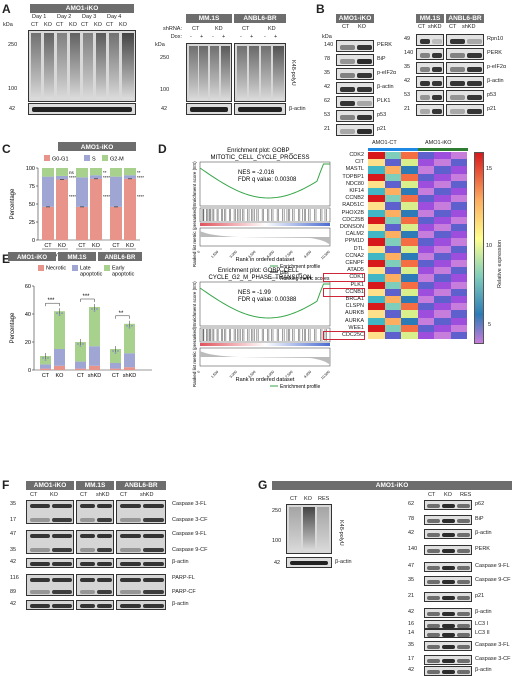 The height and width of the screenshot is (676, 520). Describe the element at coordinates (14, 578) in the screenshot. I see `mw-marker: 116` at that location.